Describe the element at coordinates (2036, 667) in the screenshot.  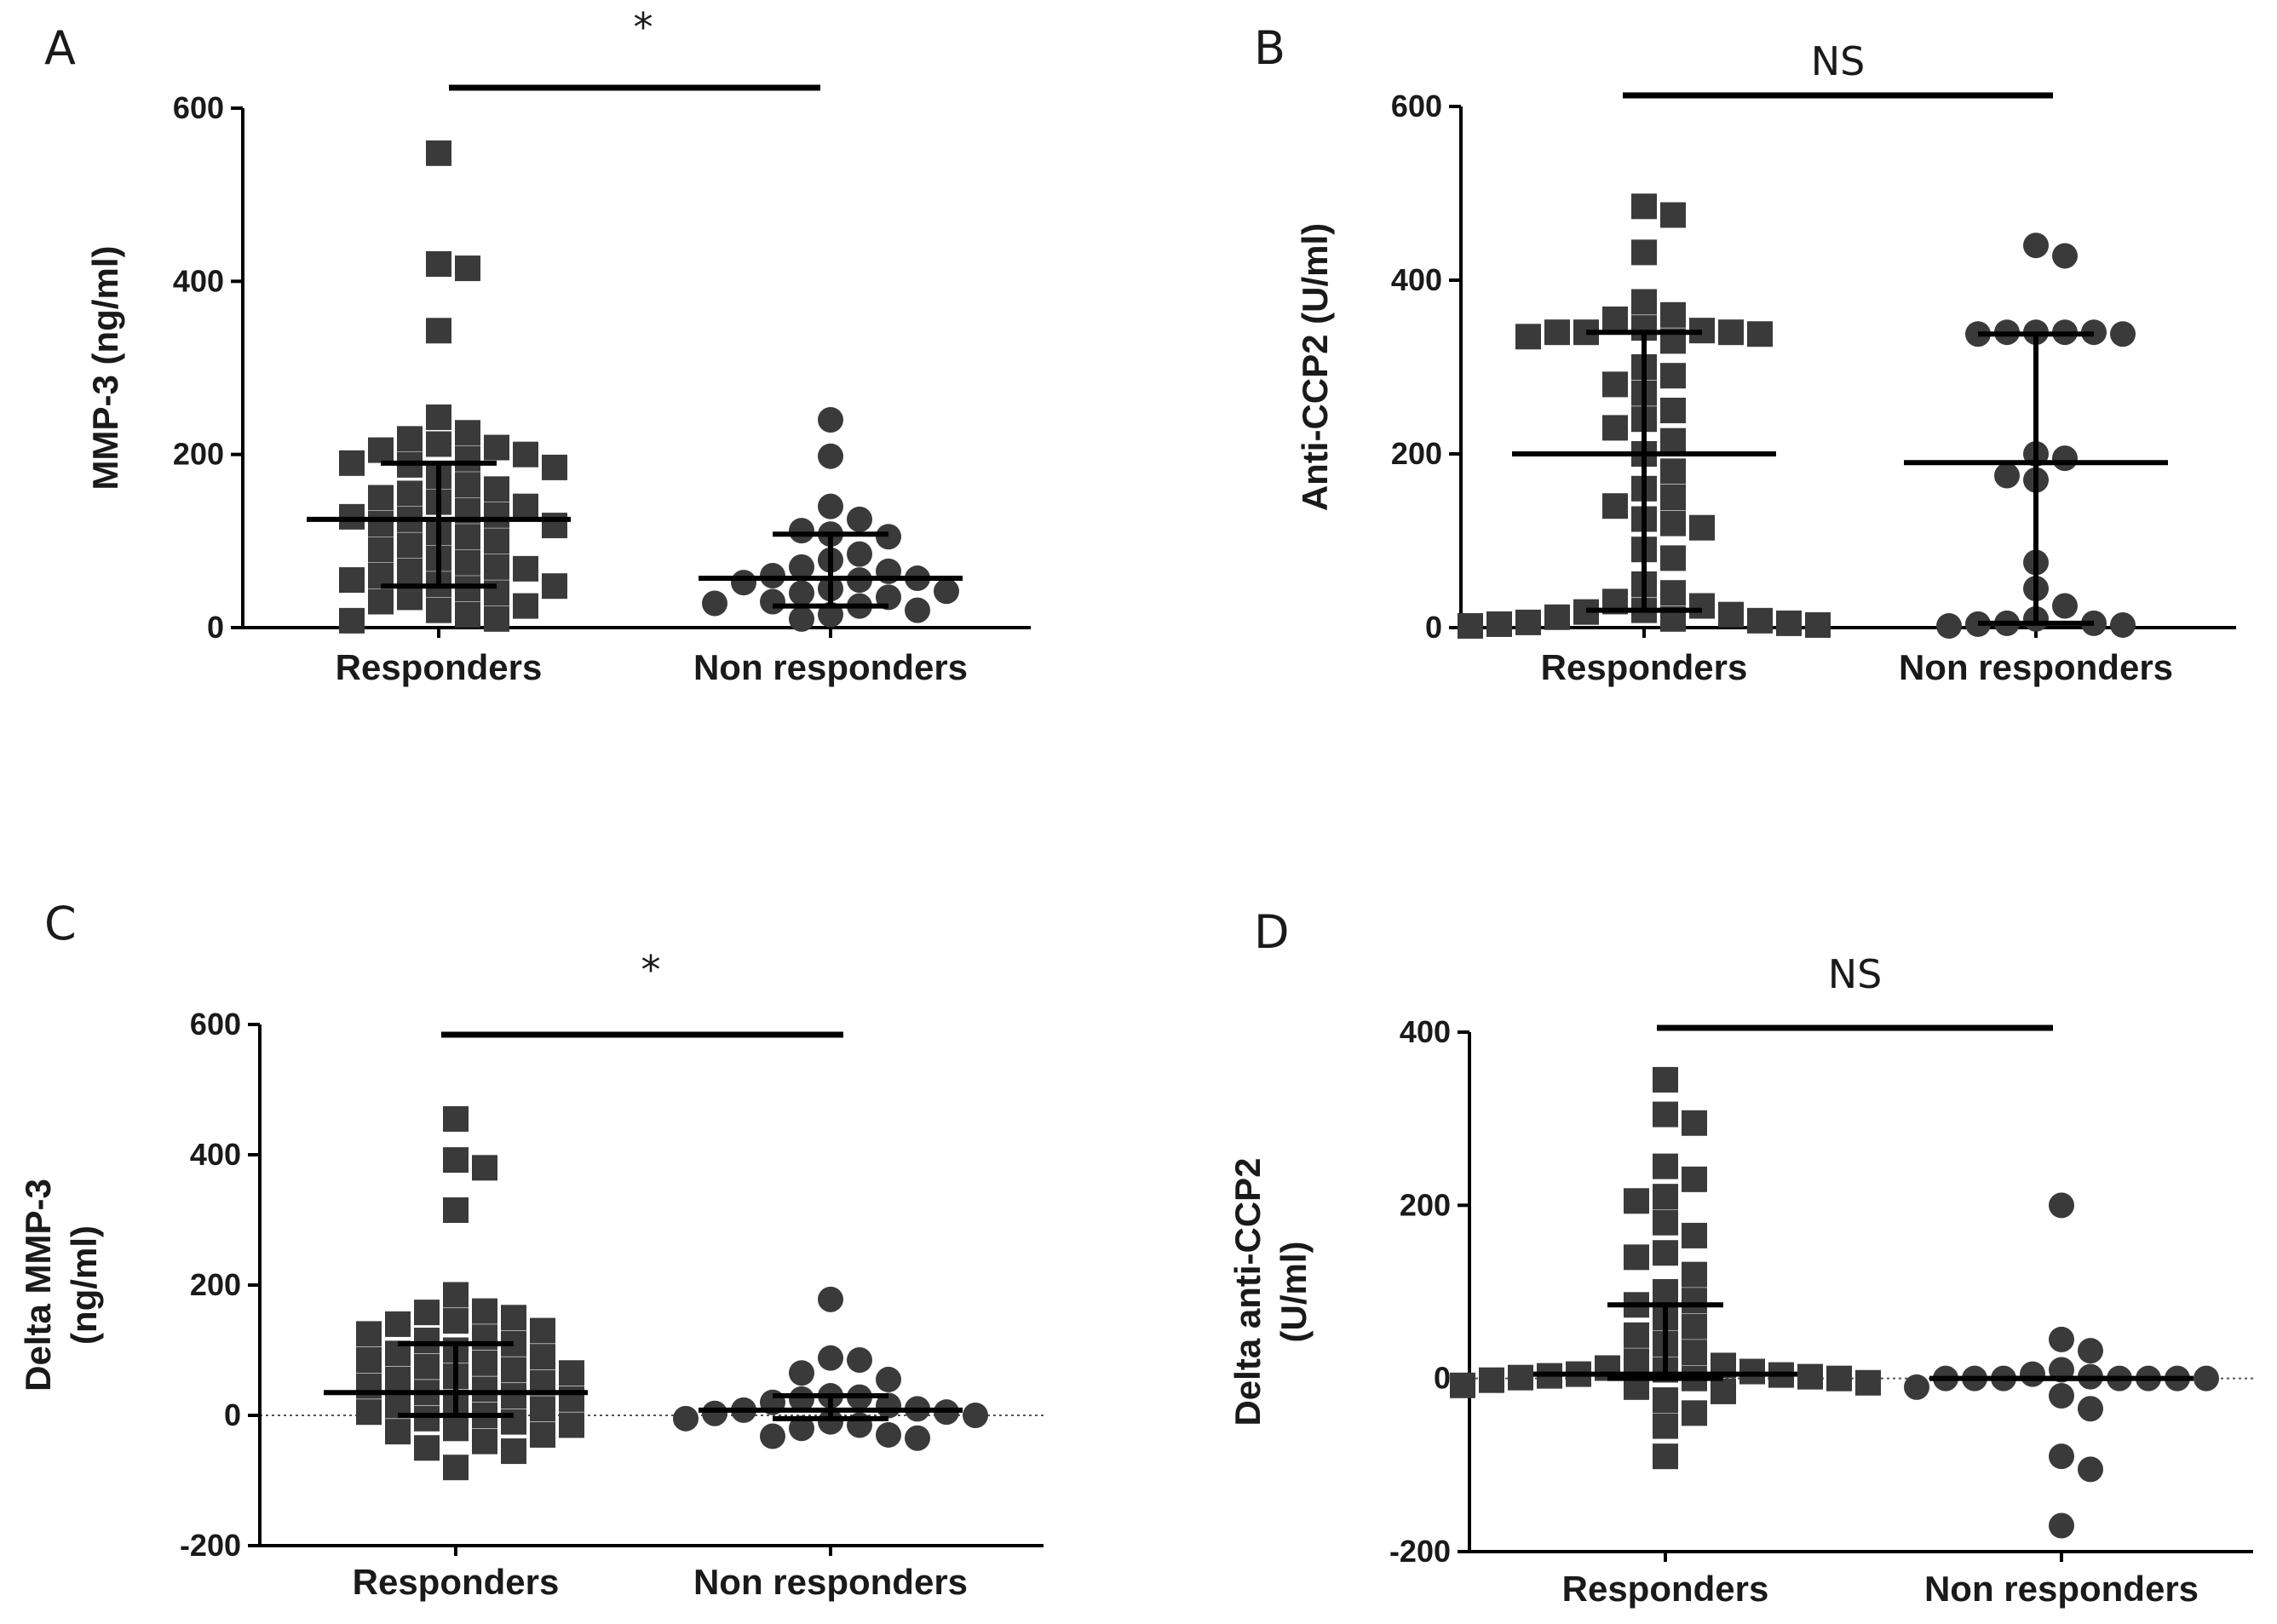
I see `x-category-label: Non responders` at that location.